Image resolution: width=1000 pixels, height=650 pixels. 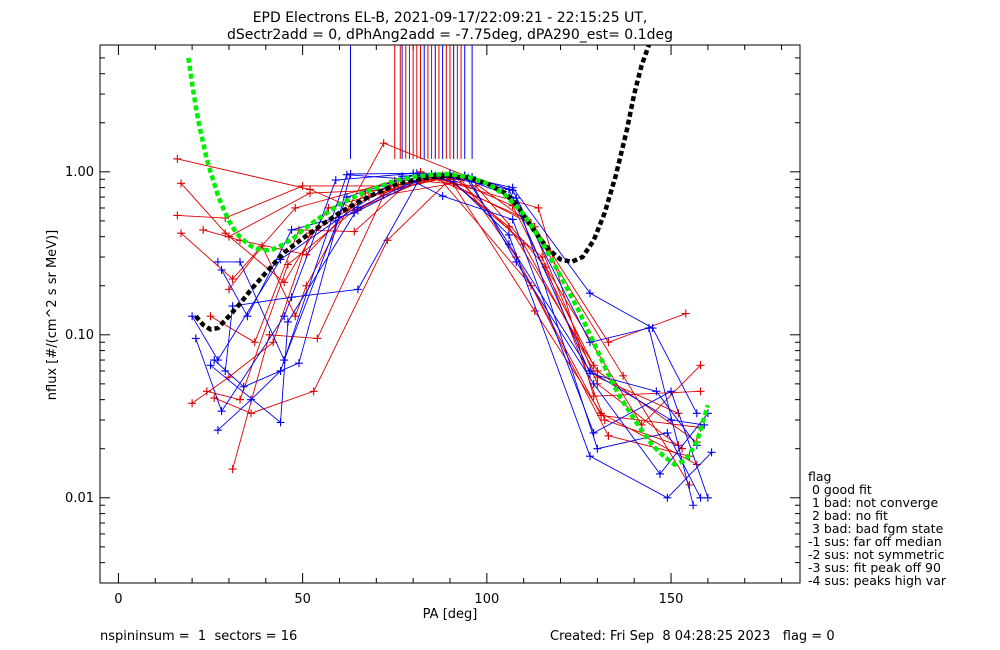 What do you see at coordinates (198, 636) in the screenshot?
I see `footer-left: nspininsum = 1 sectors = 16` at bounding box center [198, 636].